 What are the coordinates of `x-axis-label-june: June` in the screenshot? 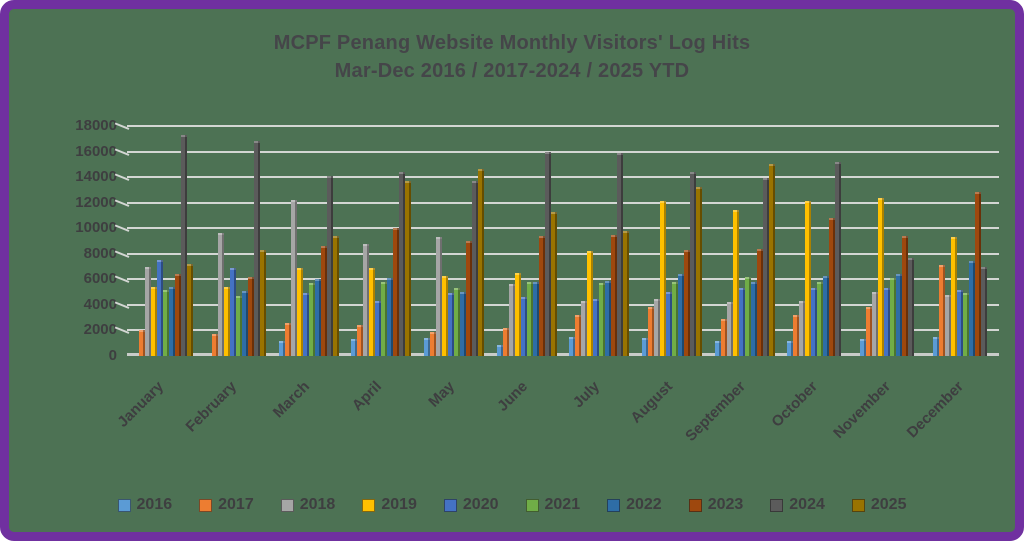 It's located at (512, 396).